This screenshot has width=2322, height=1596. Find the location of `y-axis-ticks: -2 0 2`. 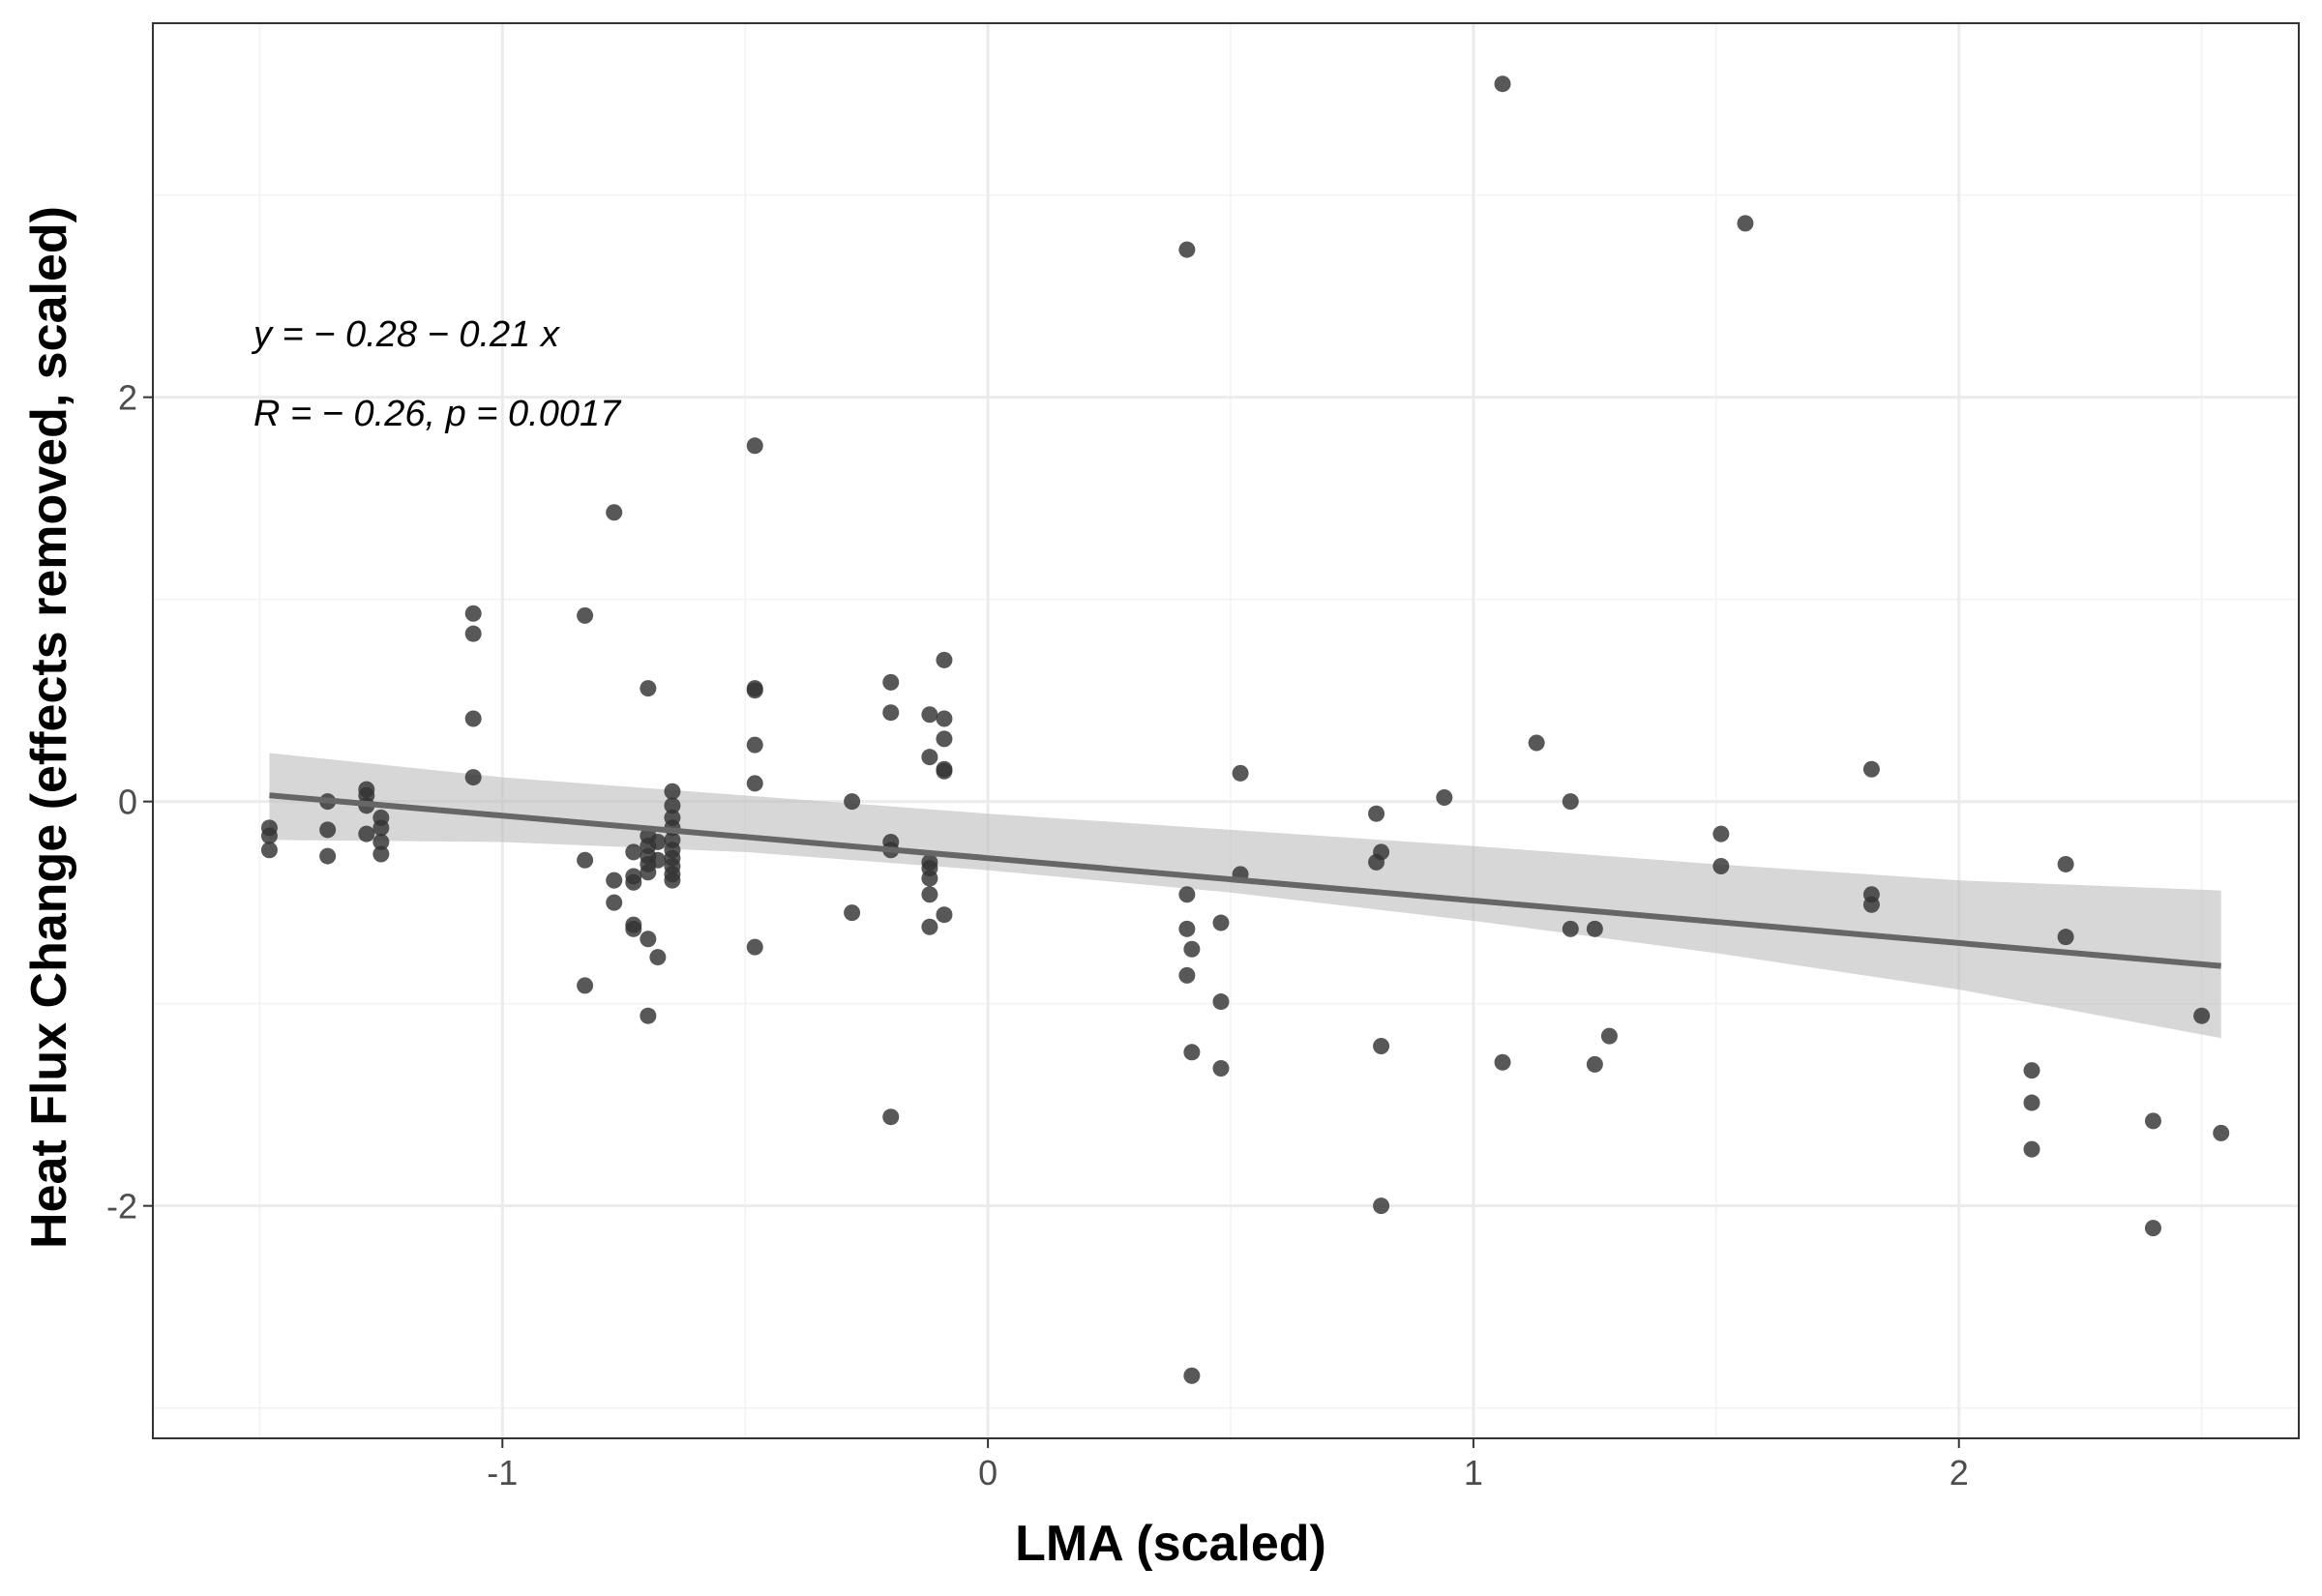

y-axis-ticks: -2 0 2 is located at coordinates (129, 802).